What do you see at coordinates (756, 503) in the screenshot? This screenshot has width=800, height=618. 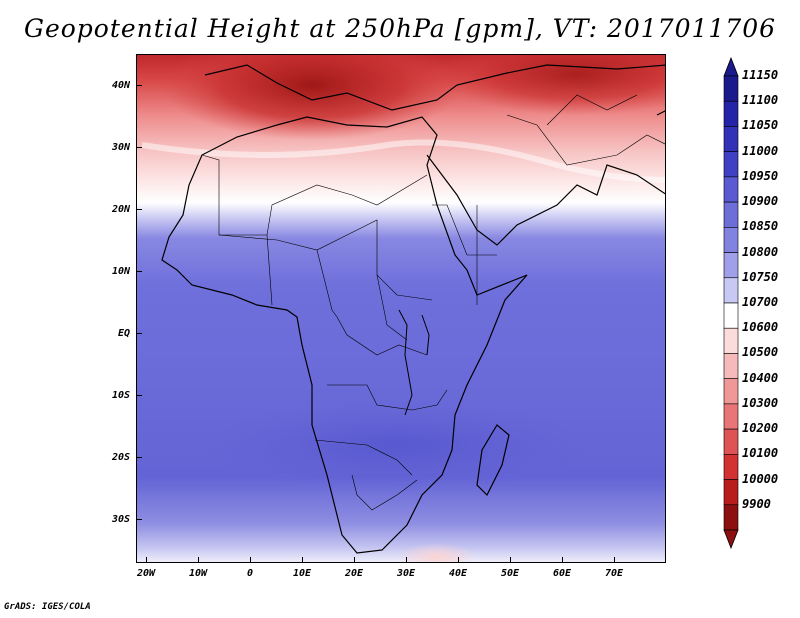 I see `colorbar-label: 9900` at bounding box center [756, 503].